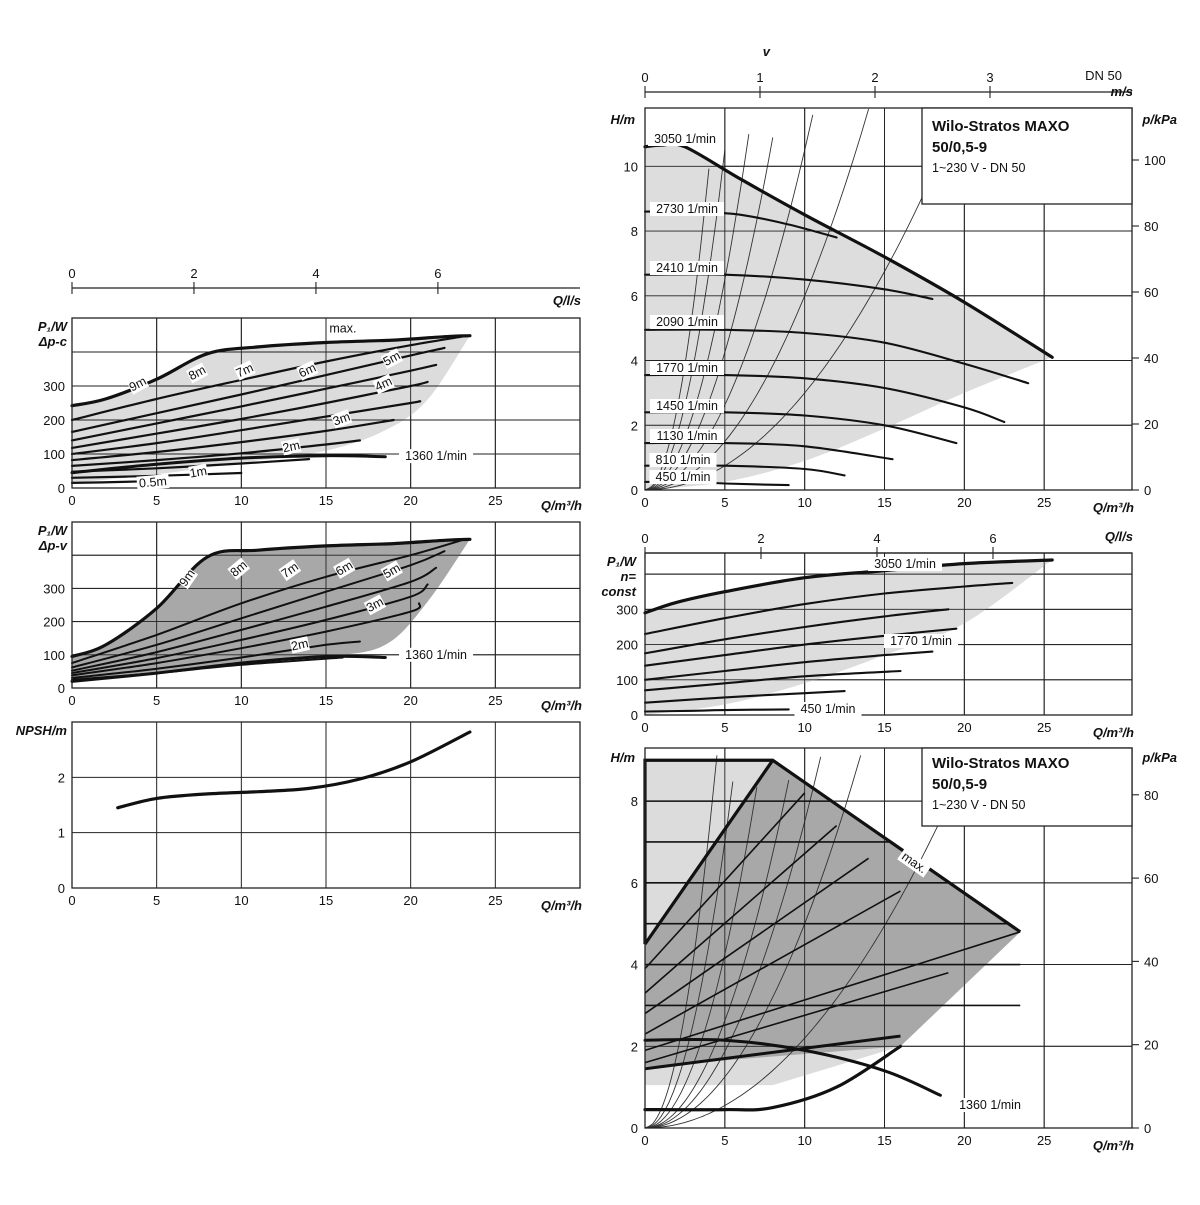  What do you see at coordinates (1122, 91) in the screenshot?
I see `top-axis-label: m/s` at bounding box center [1122, 91].